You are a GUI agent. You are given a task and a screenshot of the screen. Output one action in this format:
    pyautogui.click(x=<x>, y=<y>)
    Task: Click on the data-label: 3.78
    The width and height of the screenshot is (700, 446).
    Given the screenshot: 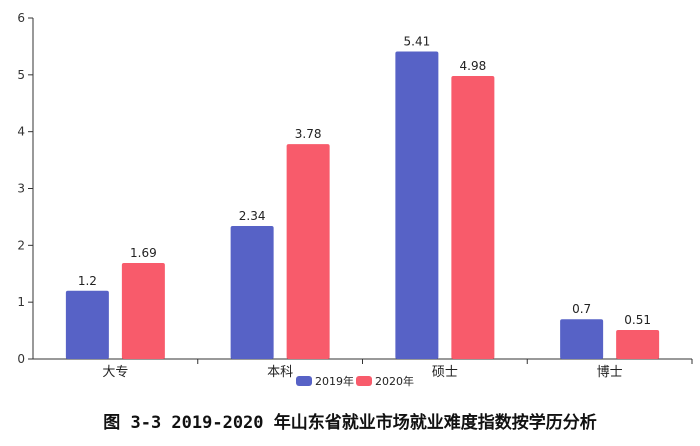 What is the action you would take?
    pyautogui.click(x=308, y=134)
    